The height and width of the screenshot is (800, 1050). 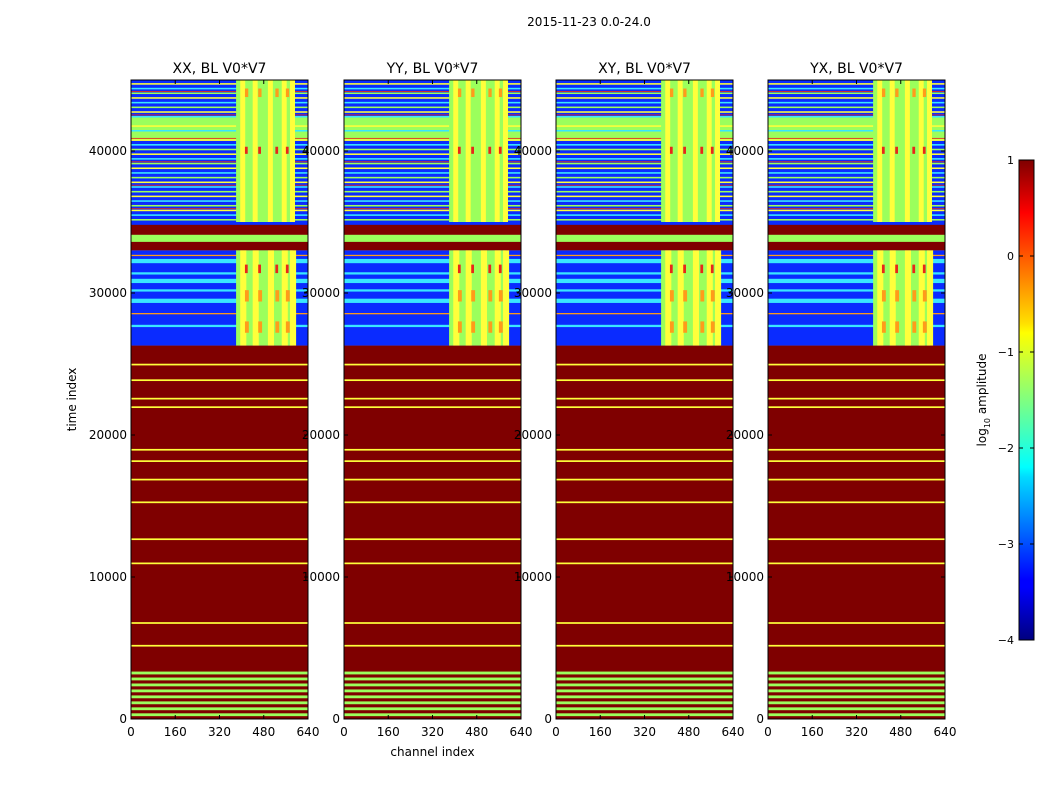 I want to click on x-tick-label: 0, so click(x=344, y=732).